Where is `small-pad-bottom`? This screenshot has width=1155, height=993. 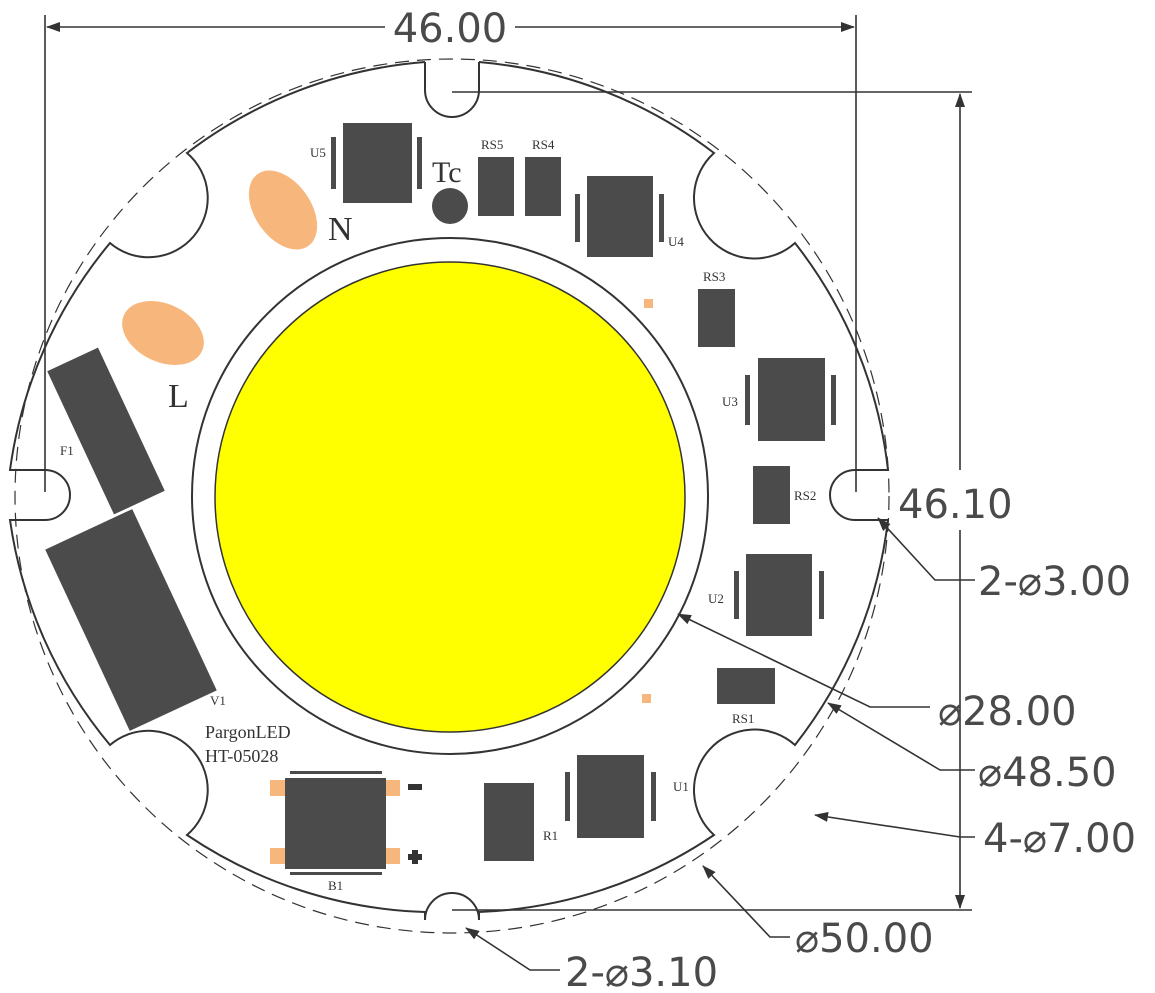
small-pad-bottom is located at coordinates (646, 698).